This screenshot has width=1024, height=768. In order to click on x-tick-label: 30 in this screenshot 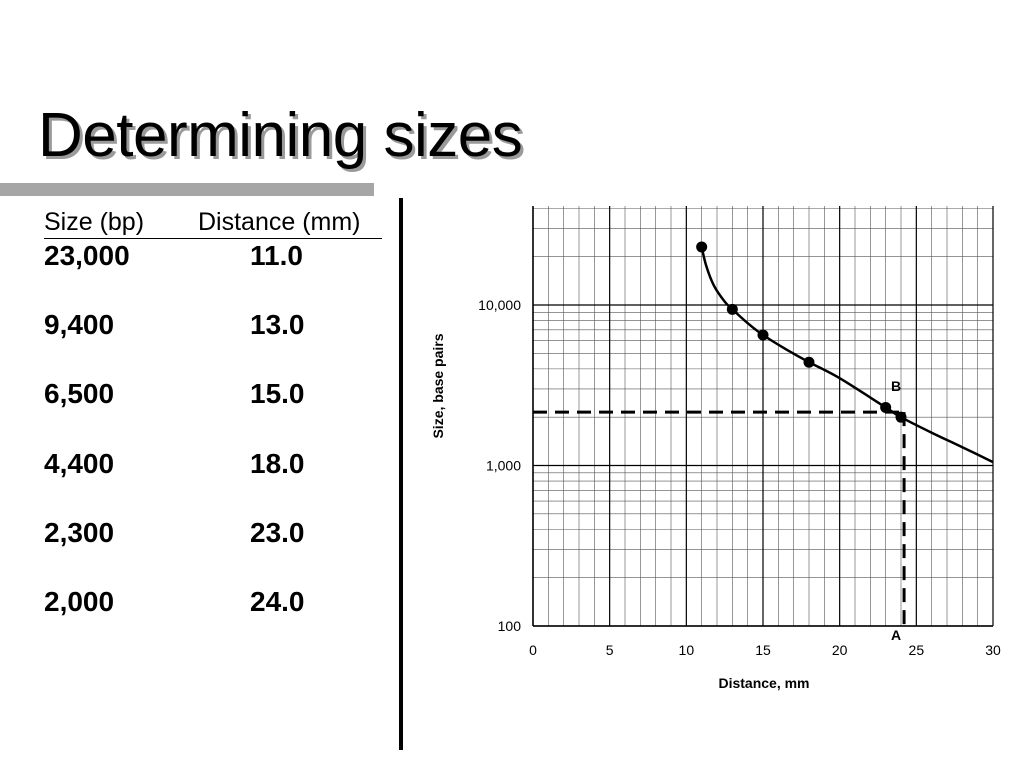, I will do `click(993, 650)`.